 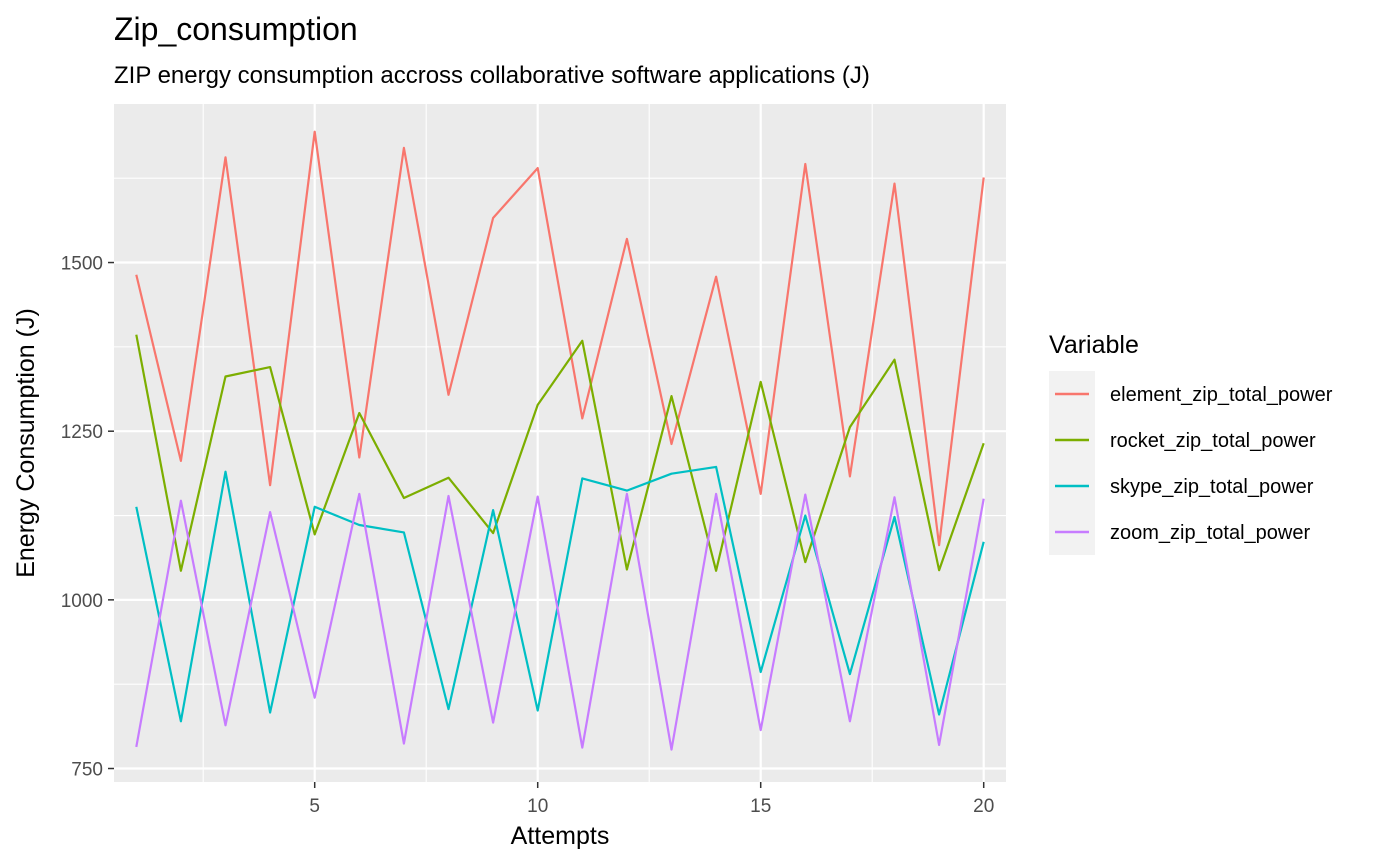 I want to click on x-tick-label: 10, so click(x=537, y=806).